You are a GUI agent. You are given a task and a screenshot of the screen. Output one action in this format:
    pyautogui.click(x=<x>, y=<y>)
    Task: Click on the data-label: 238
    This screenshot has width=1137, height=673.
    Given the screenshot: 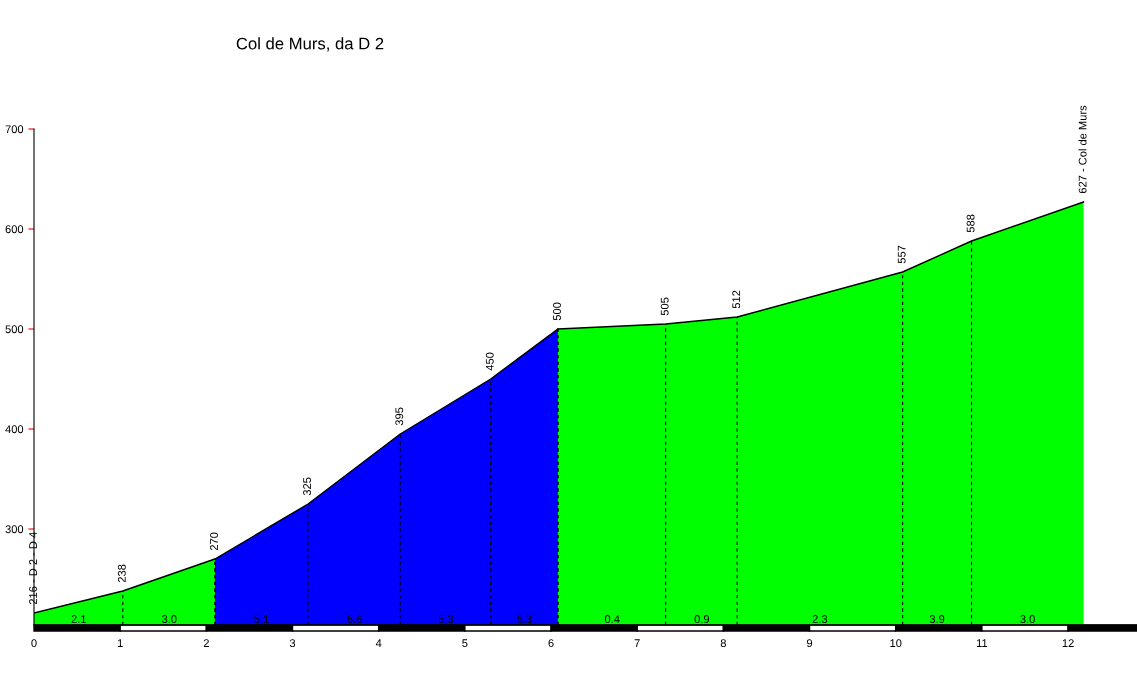 What is the action you would take?
    pyautogui.click(x=121, y=573)
    